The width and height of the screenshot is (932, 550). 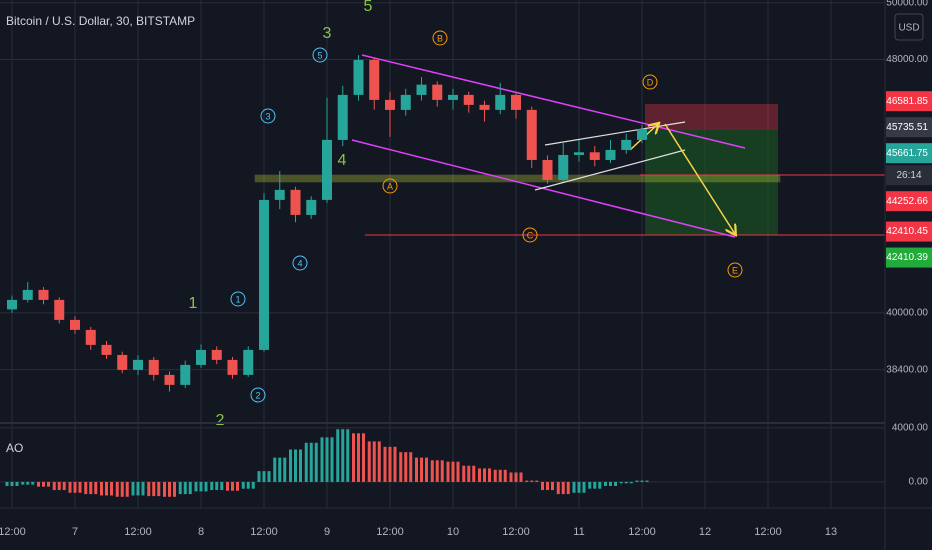 I want to click on arrow, so click(x=699, y=178).